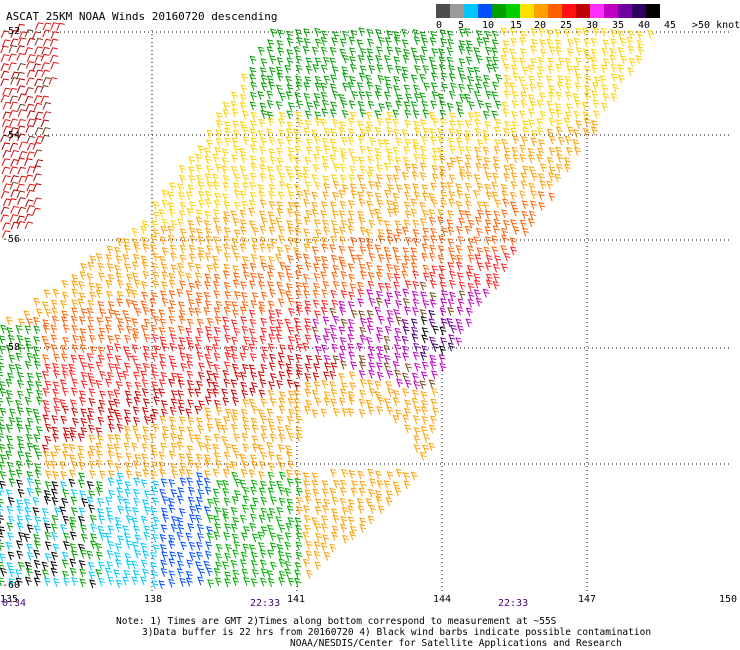  Describe the element at coordinates (516, 25) in the screenshot. I see `legend-label: 15` at that location.